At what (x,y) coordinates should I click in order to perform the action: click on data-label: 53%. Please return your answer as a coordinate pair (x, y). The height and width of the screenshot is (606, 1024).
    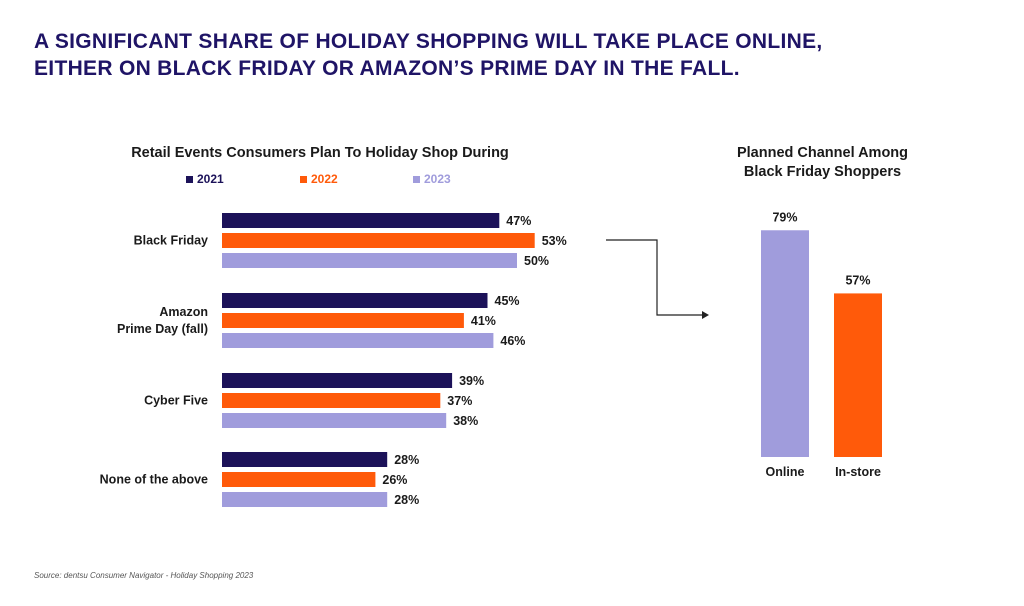
    Looking at the image, I should click on (554, 241).